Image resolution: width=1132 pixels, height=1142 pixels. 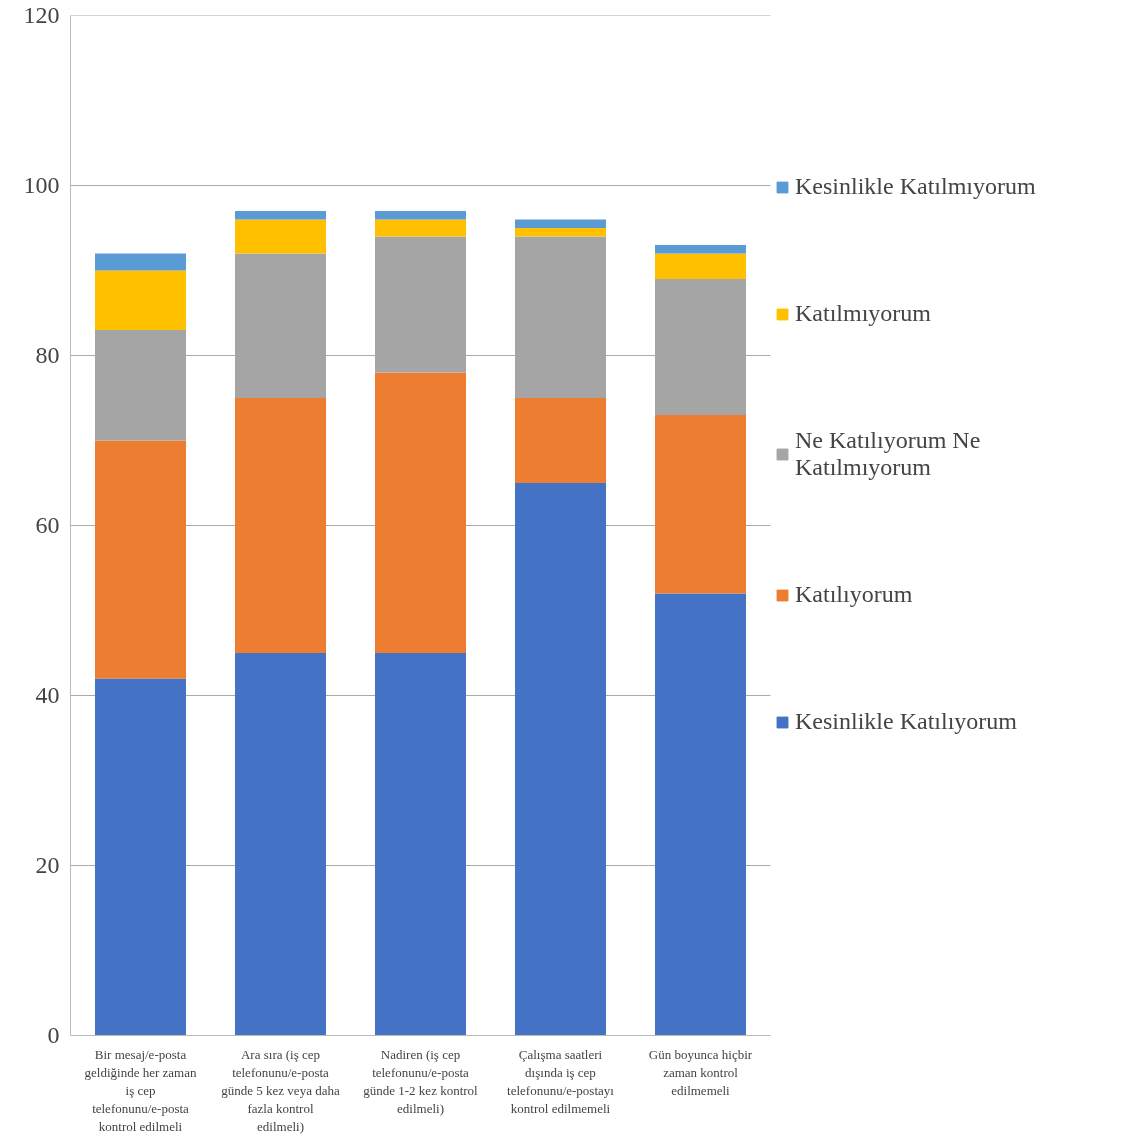 What do you see at coordinates (863, 313) in the screenshot?
I see `legend-label: Katılmıyorum` at bounding box center [863, 313].